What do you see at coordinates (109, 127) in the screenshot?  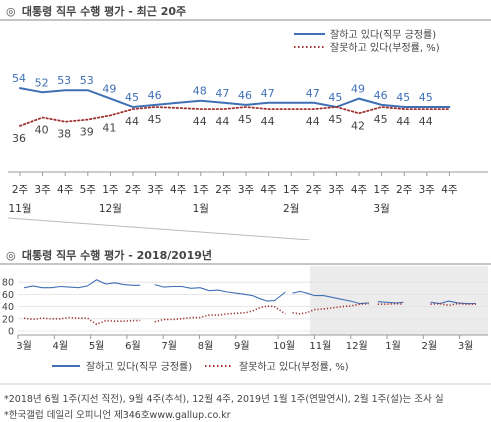 I see `data-label-negative: 41` at bounding box center [109, 127].